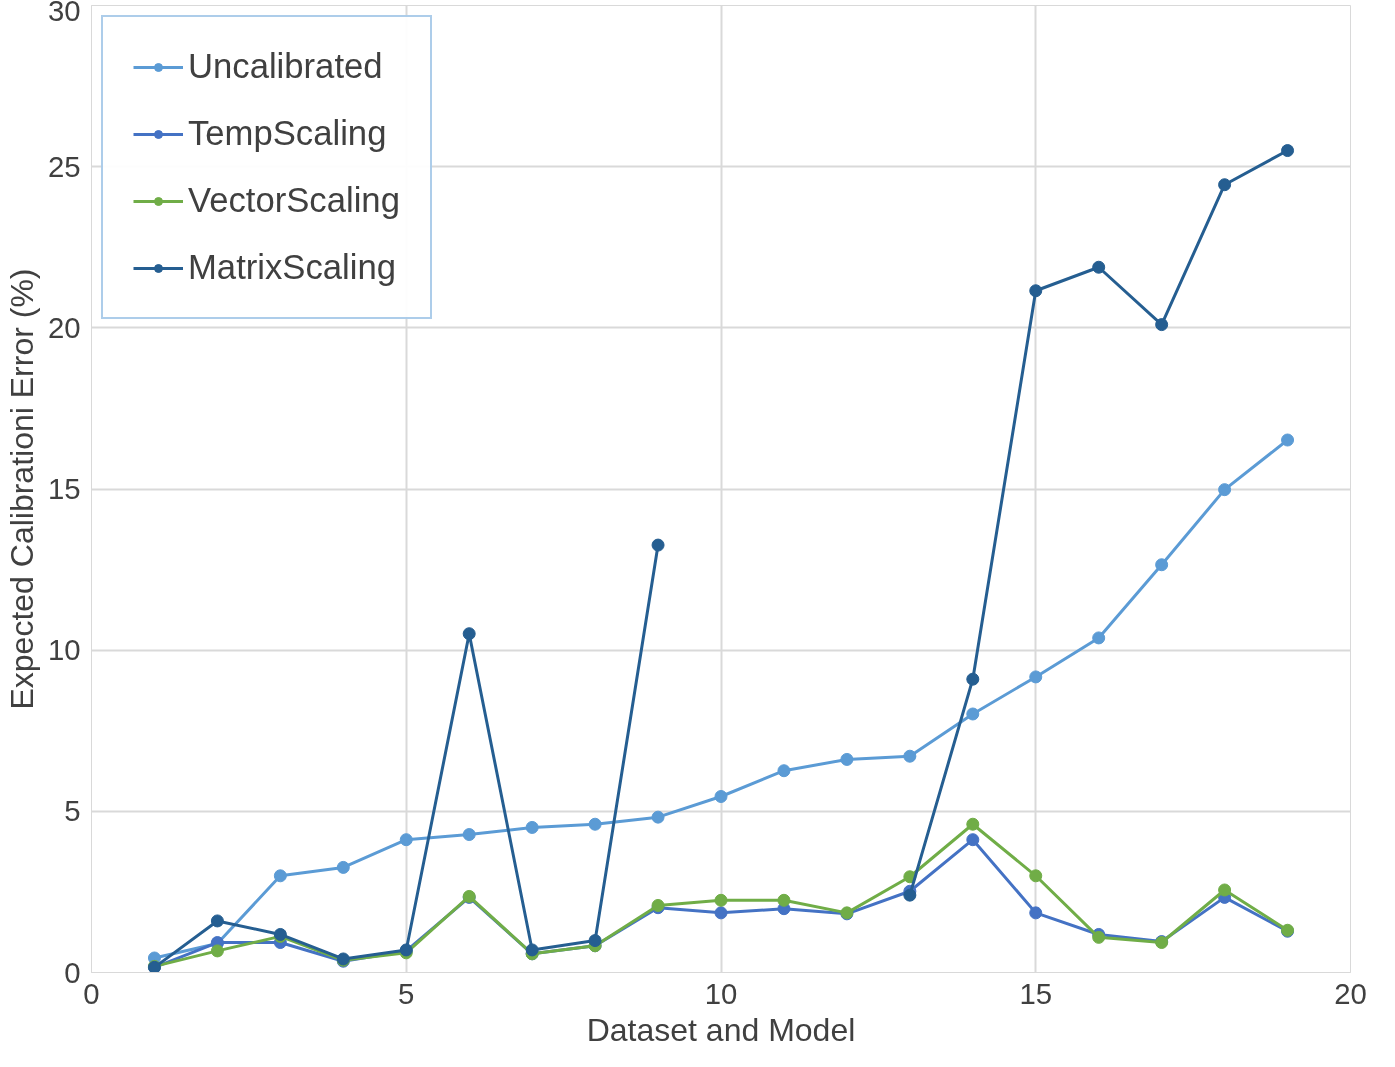  Describe the element at coordinates (1350, 993) in the screenshot. I see `x-tick-label: 20` at that location.